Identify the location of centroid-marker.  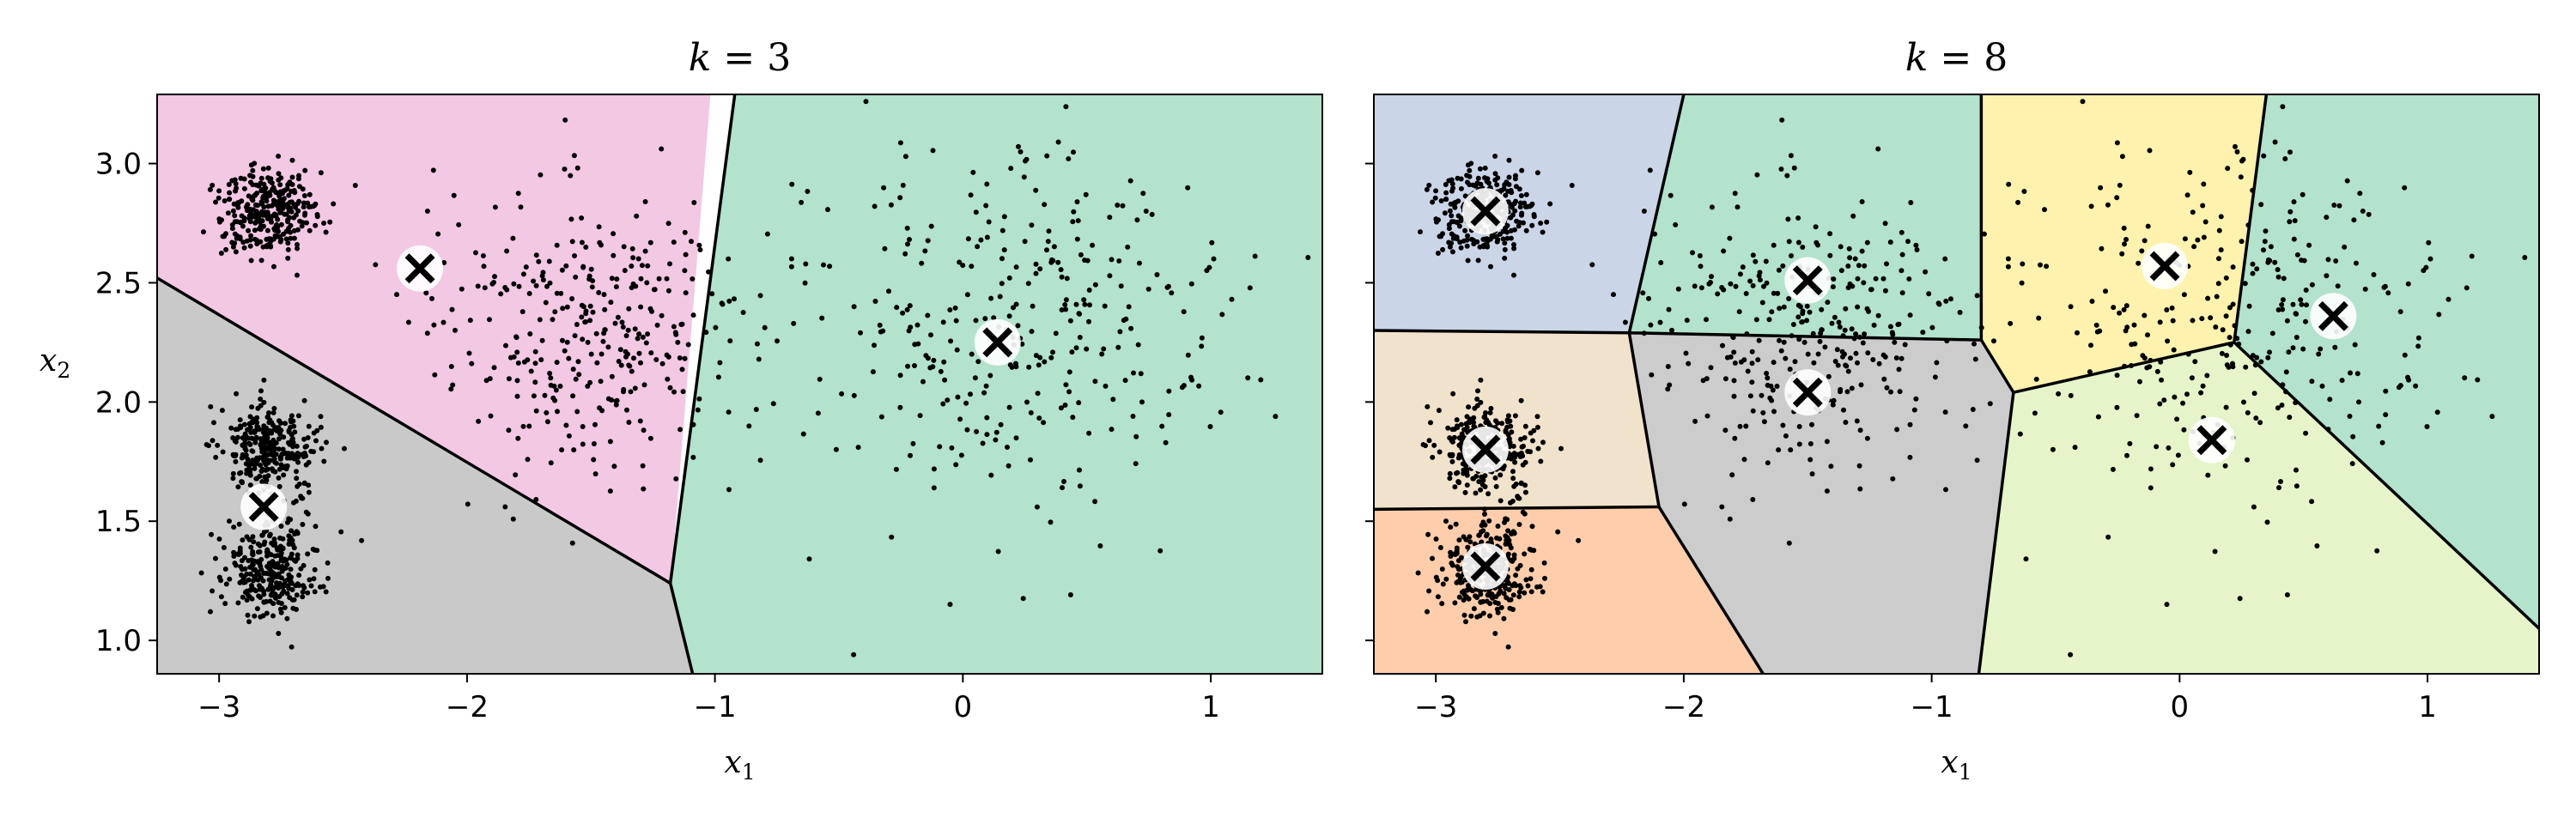
(1485, 566).